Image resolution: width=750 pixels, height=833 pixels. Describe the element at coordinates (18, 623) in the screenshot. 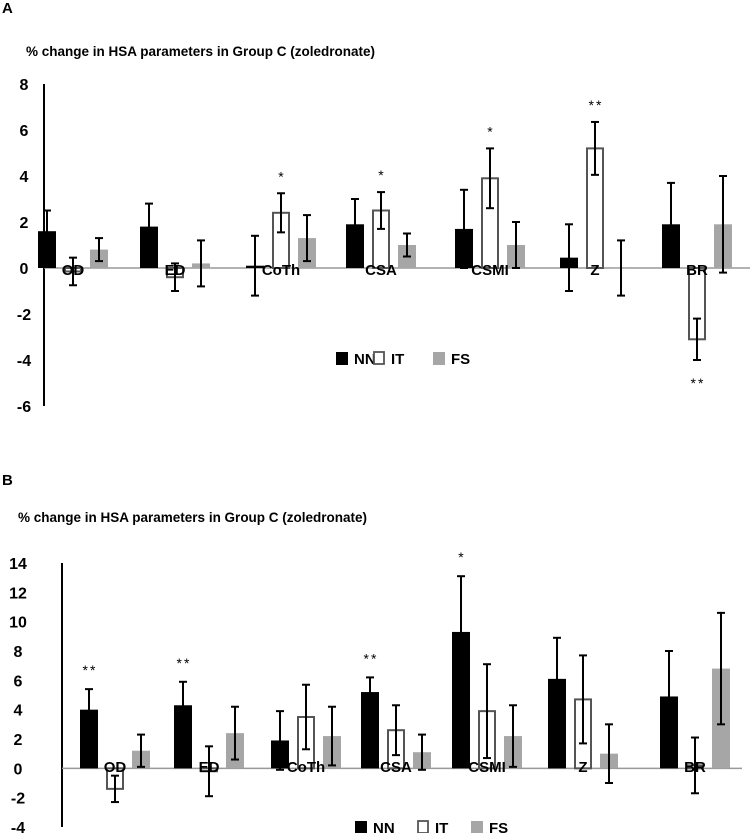

I see `y-tick-label: 10` at that location.